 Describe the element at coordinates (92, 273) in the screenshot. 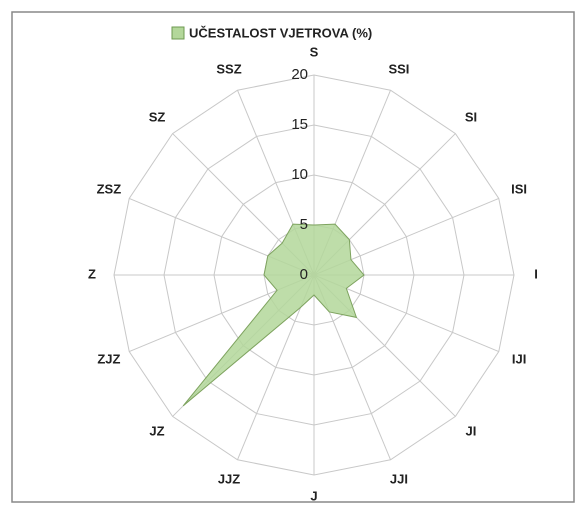

I see `category-label: Z` at that location.